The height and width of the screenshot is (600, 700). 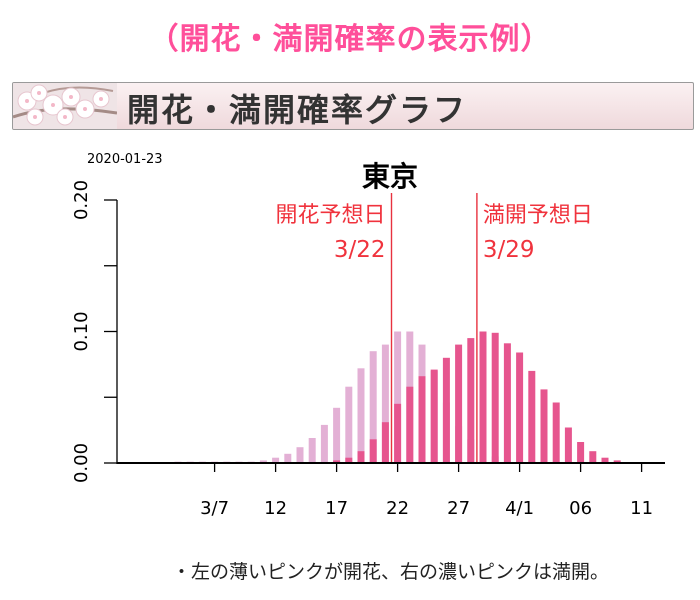 I want to click on x-tick-label-5: 4/1, so click(x=519, y=508).